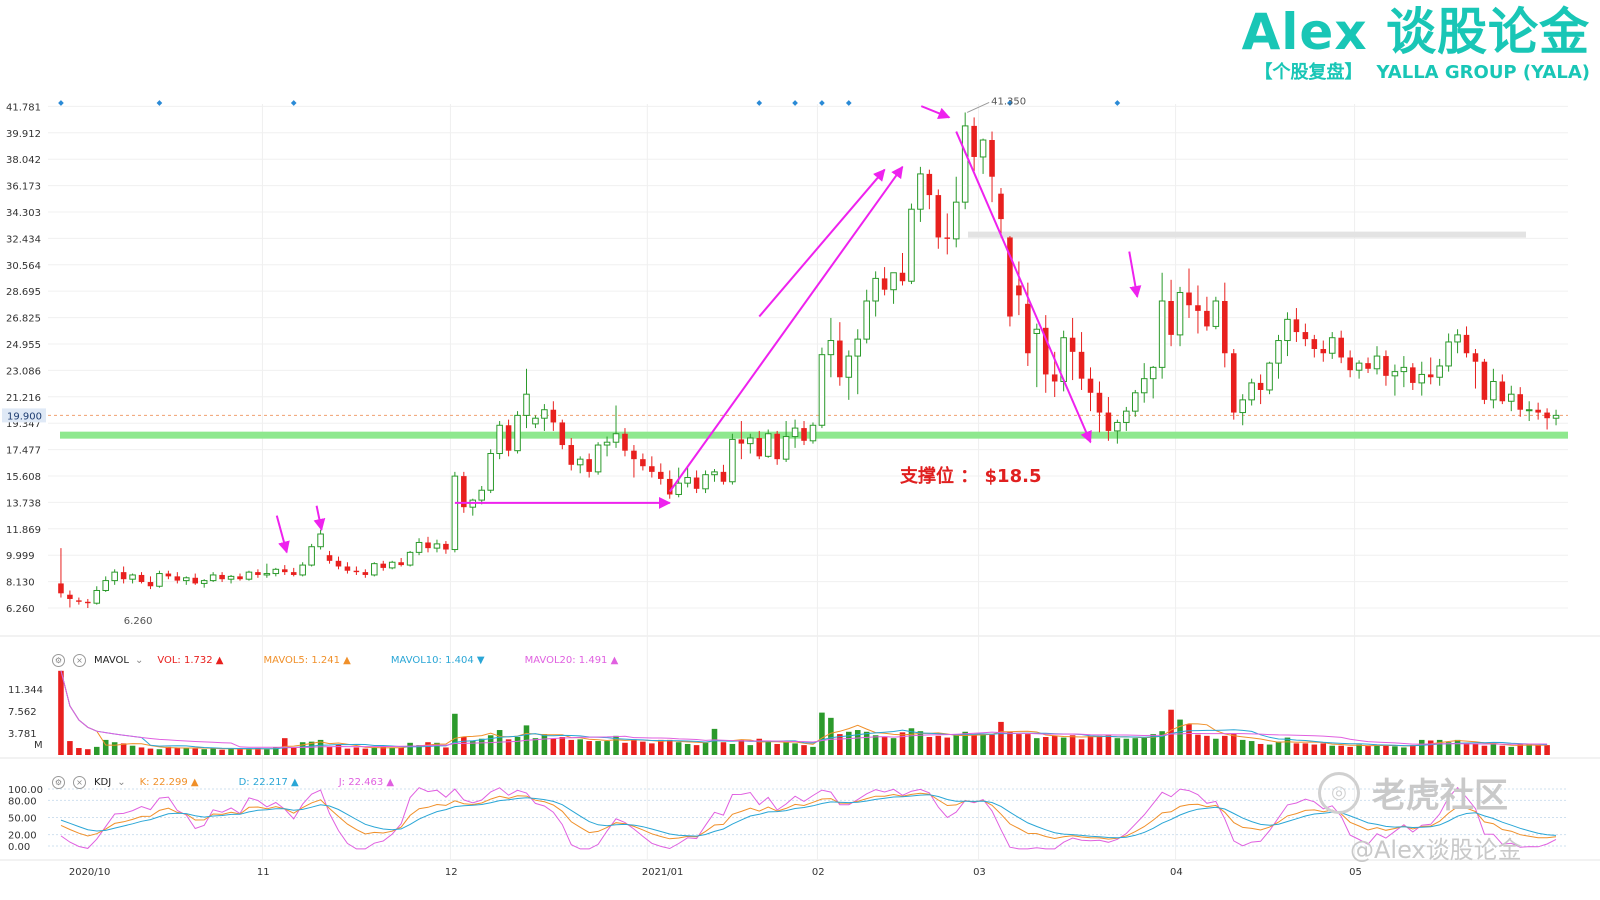 The image size is (1600, 900). Describe the element at coordinates (1355, 872) in the screenshot. I see `x-axis-label: 05` at that location.